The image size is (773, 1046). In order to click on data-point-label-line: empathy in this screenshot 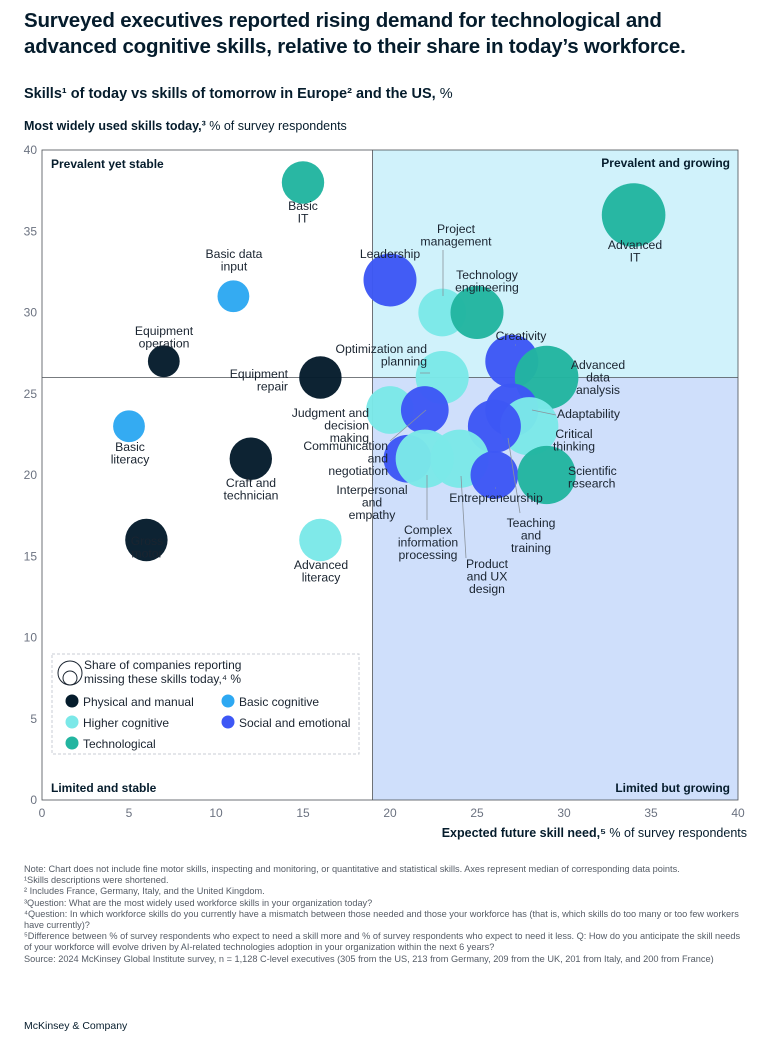, I will do `click(373, 515)`.